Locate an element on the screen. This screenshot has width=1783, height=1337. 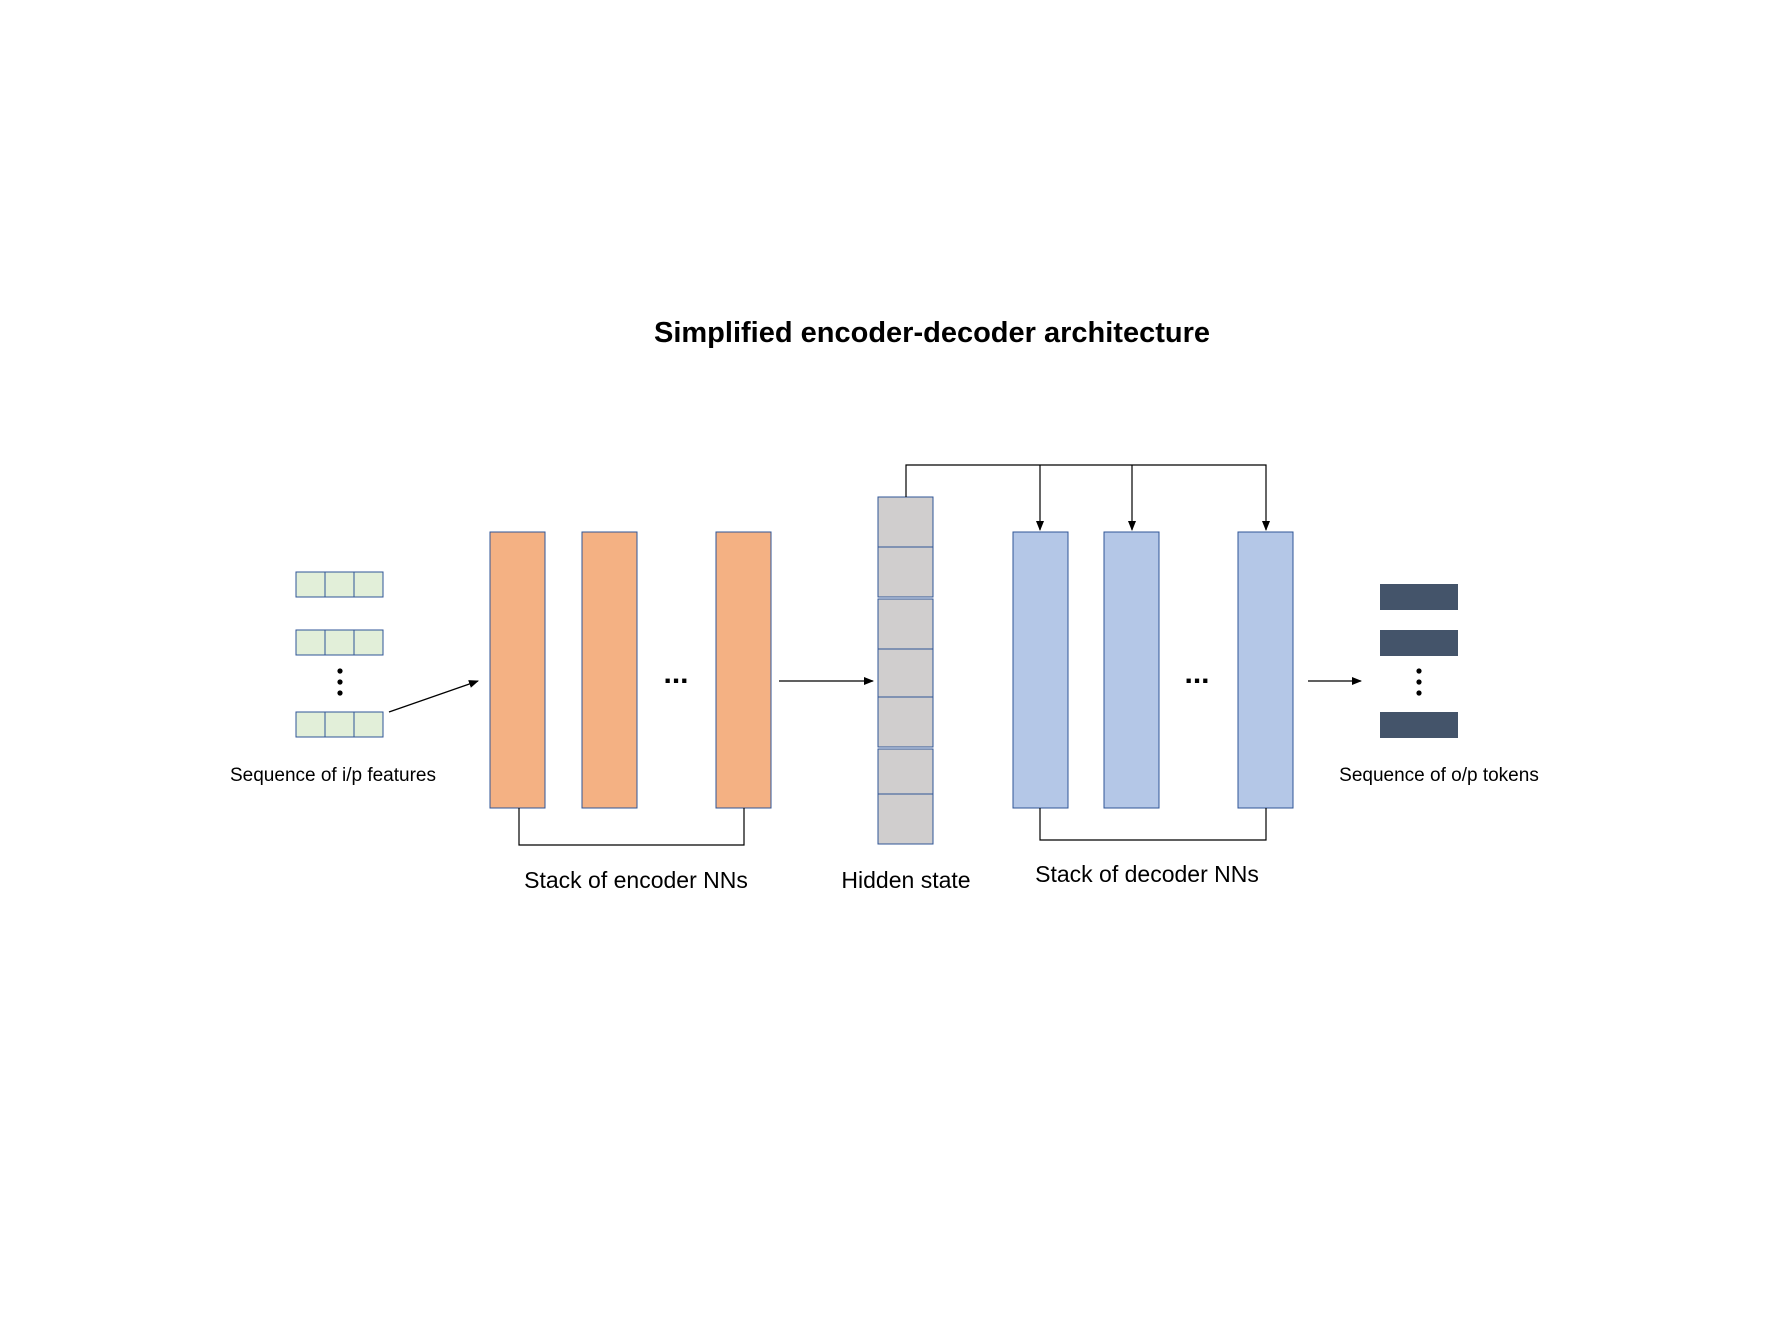
input-feature-sequence is located at coordinates (339, 654).